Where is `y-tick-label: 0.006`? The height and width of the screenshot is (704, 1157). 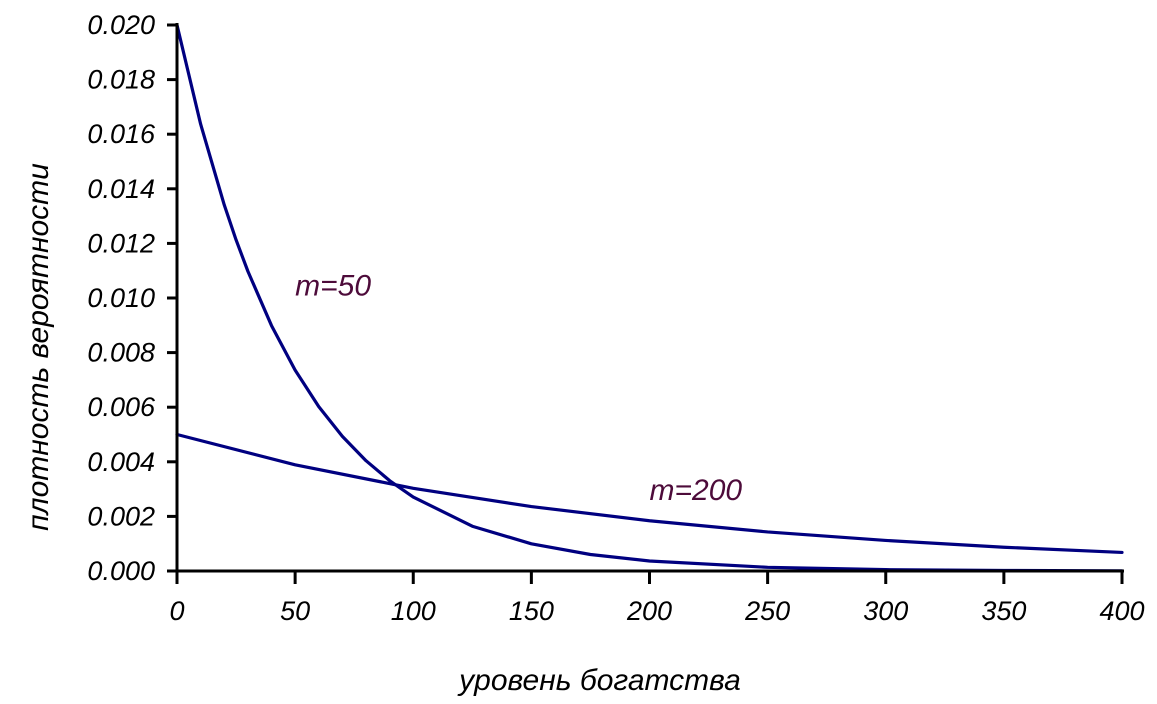 y-tick-label: 0.006 is located at coordinates (121, 407).